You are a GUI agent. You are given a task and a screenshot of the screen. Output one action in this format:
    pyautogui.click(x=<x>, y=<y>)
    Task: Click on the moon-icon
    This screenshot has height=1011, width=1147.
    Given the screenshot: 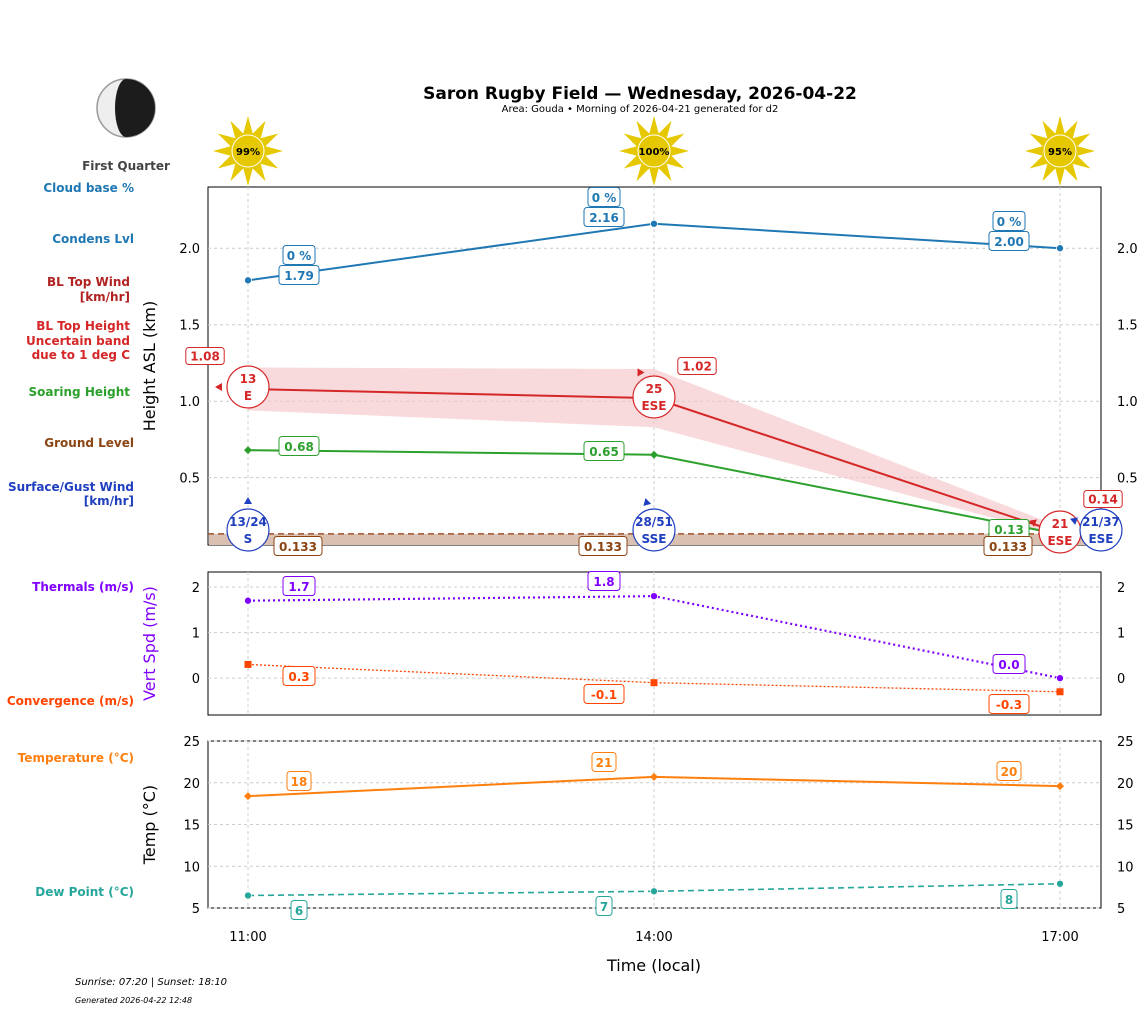 What is the action you would take?
    pyautogui.click(x=126, y=108)
    